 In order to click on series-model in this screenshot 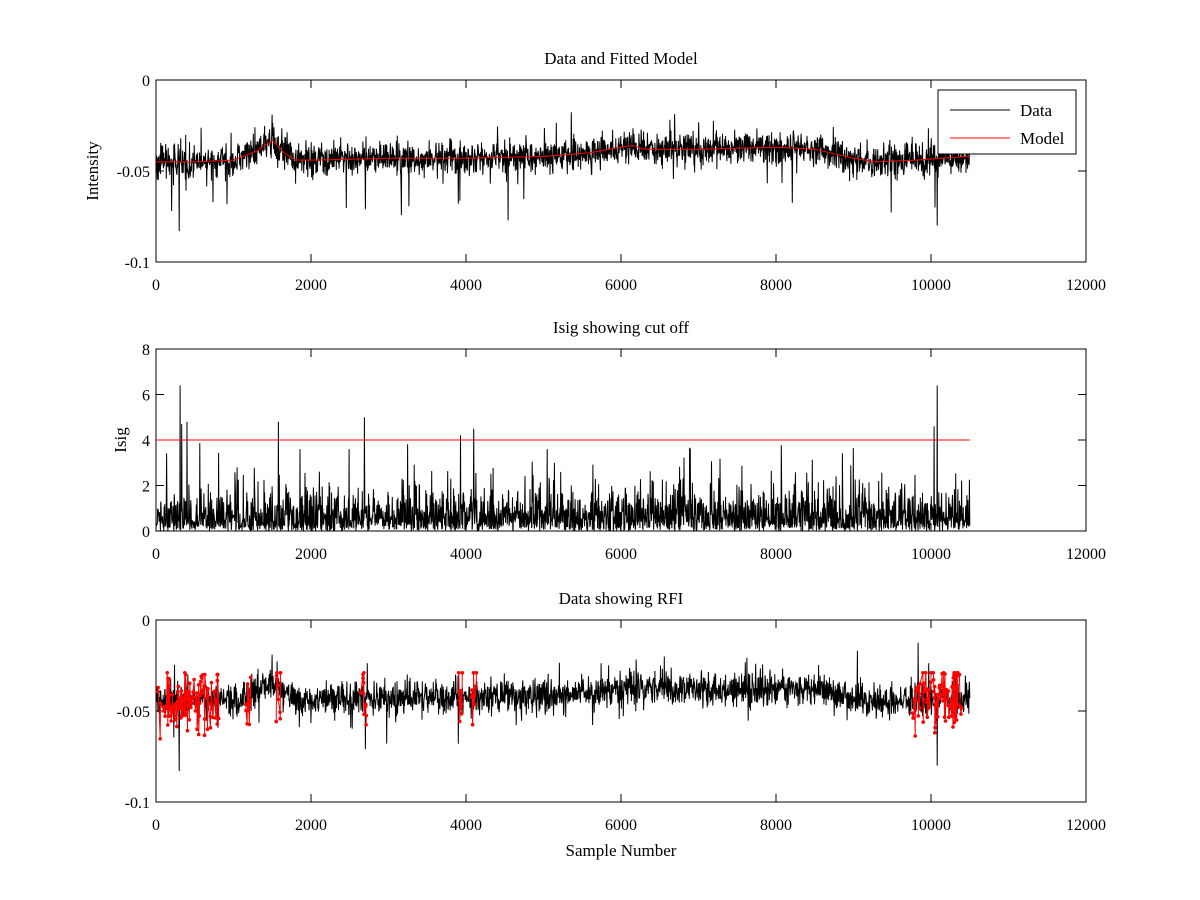, I will do `click(563, 151)`.